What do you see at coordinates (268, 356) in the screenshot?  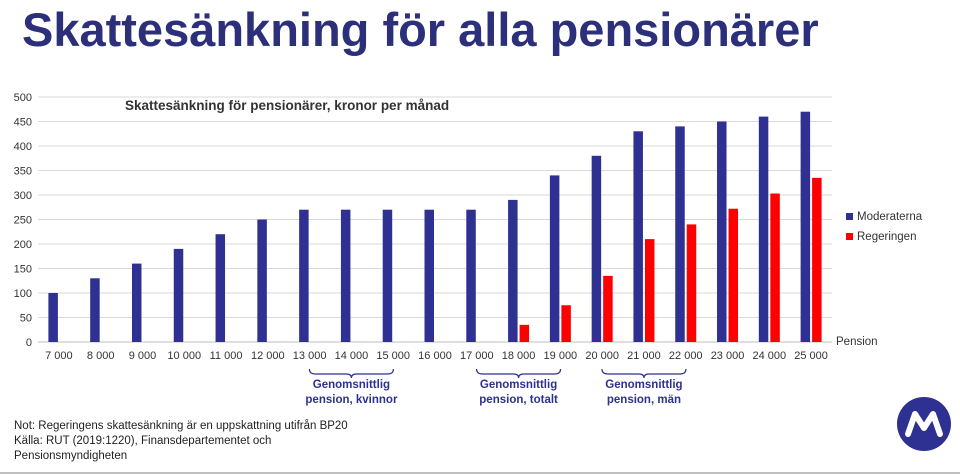 I see `x-tick-label: 12 000` at bounding box center [268, 356].